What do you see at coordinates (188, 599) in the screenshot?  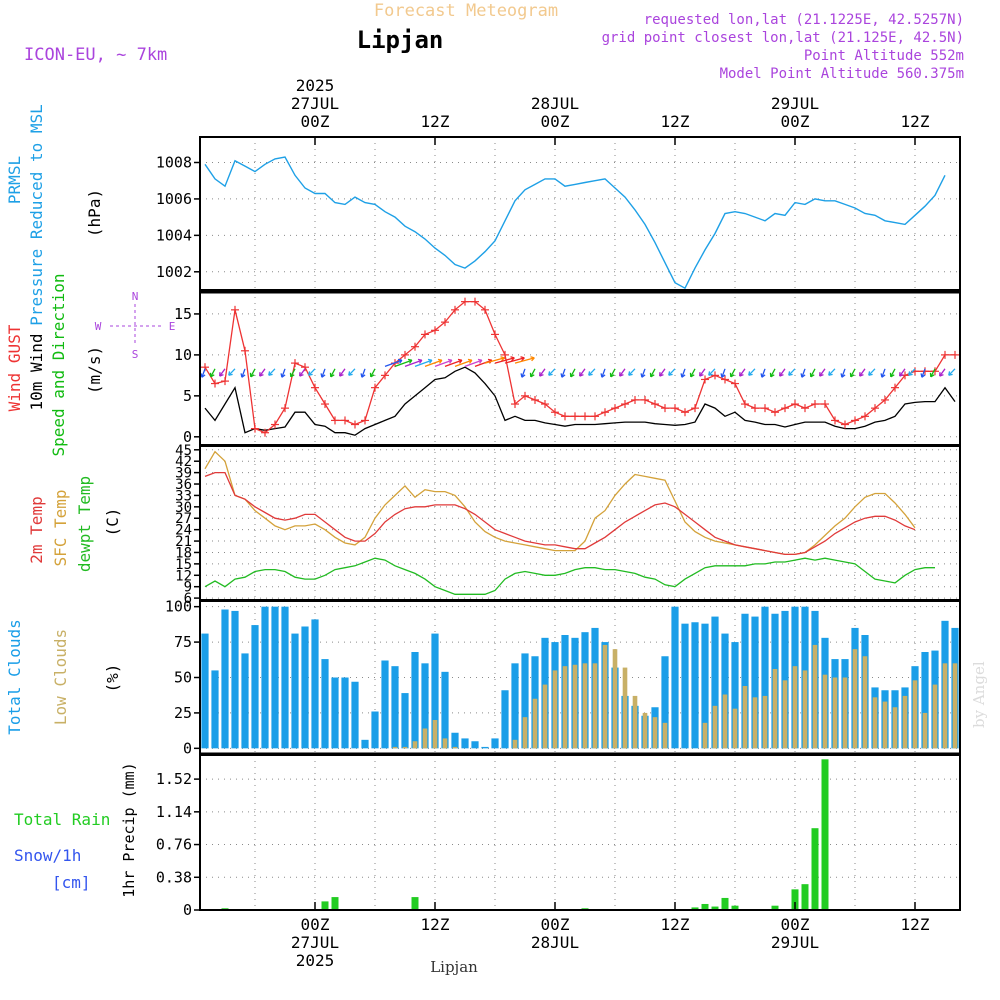 I see `y-tick-label: 6` at bounding box center [188, 599].